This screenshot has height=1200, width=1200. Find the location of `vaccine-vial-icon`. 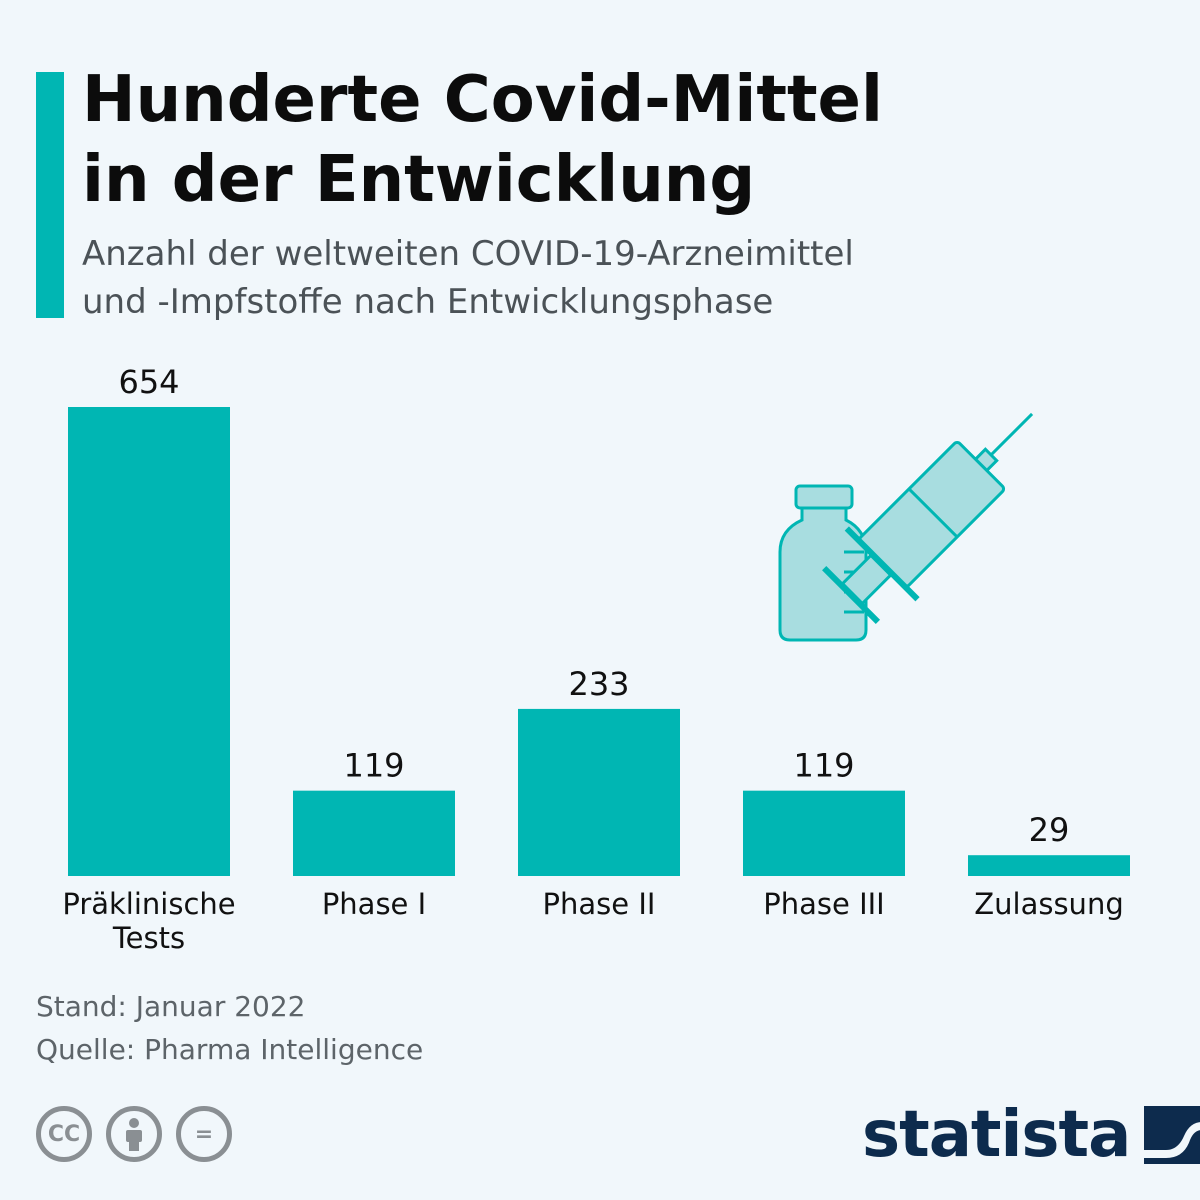

vaccine-vial-icon is located at coordinates (823, 563).